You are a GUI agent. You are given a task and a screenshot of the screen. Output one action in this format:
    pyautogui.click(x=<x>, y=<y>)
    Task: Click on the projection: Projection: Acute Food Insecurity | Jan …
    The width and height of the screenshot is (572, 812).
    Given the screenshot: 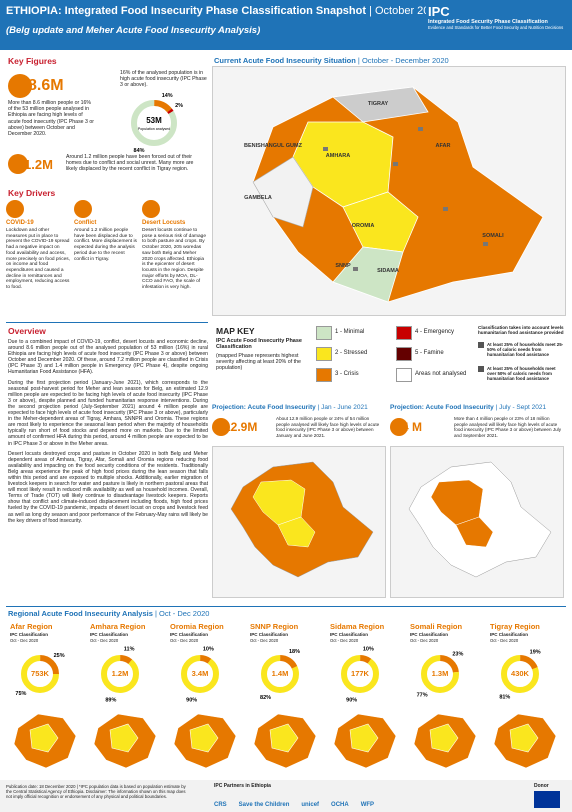 What is the action you would take?
    pyautogui.click(x=299, y=500)
    